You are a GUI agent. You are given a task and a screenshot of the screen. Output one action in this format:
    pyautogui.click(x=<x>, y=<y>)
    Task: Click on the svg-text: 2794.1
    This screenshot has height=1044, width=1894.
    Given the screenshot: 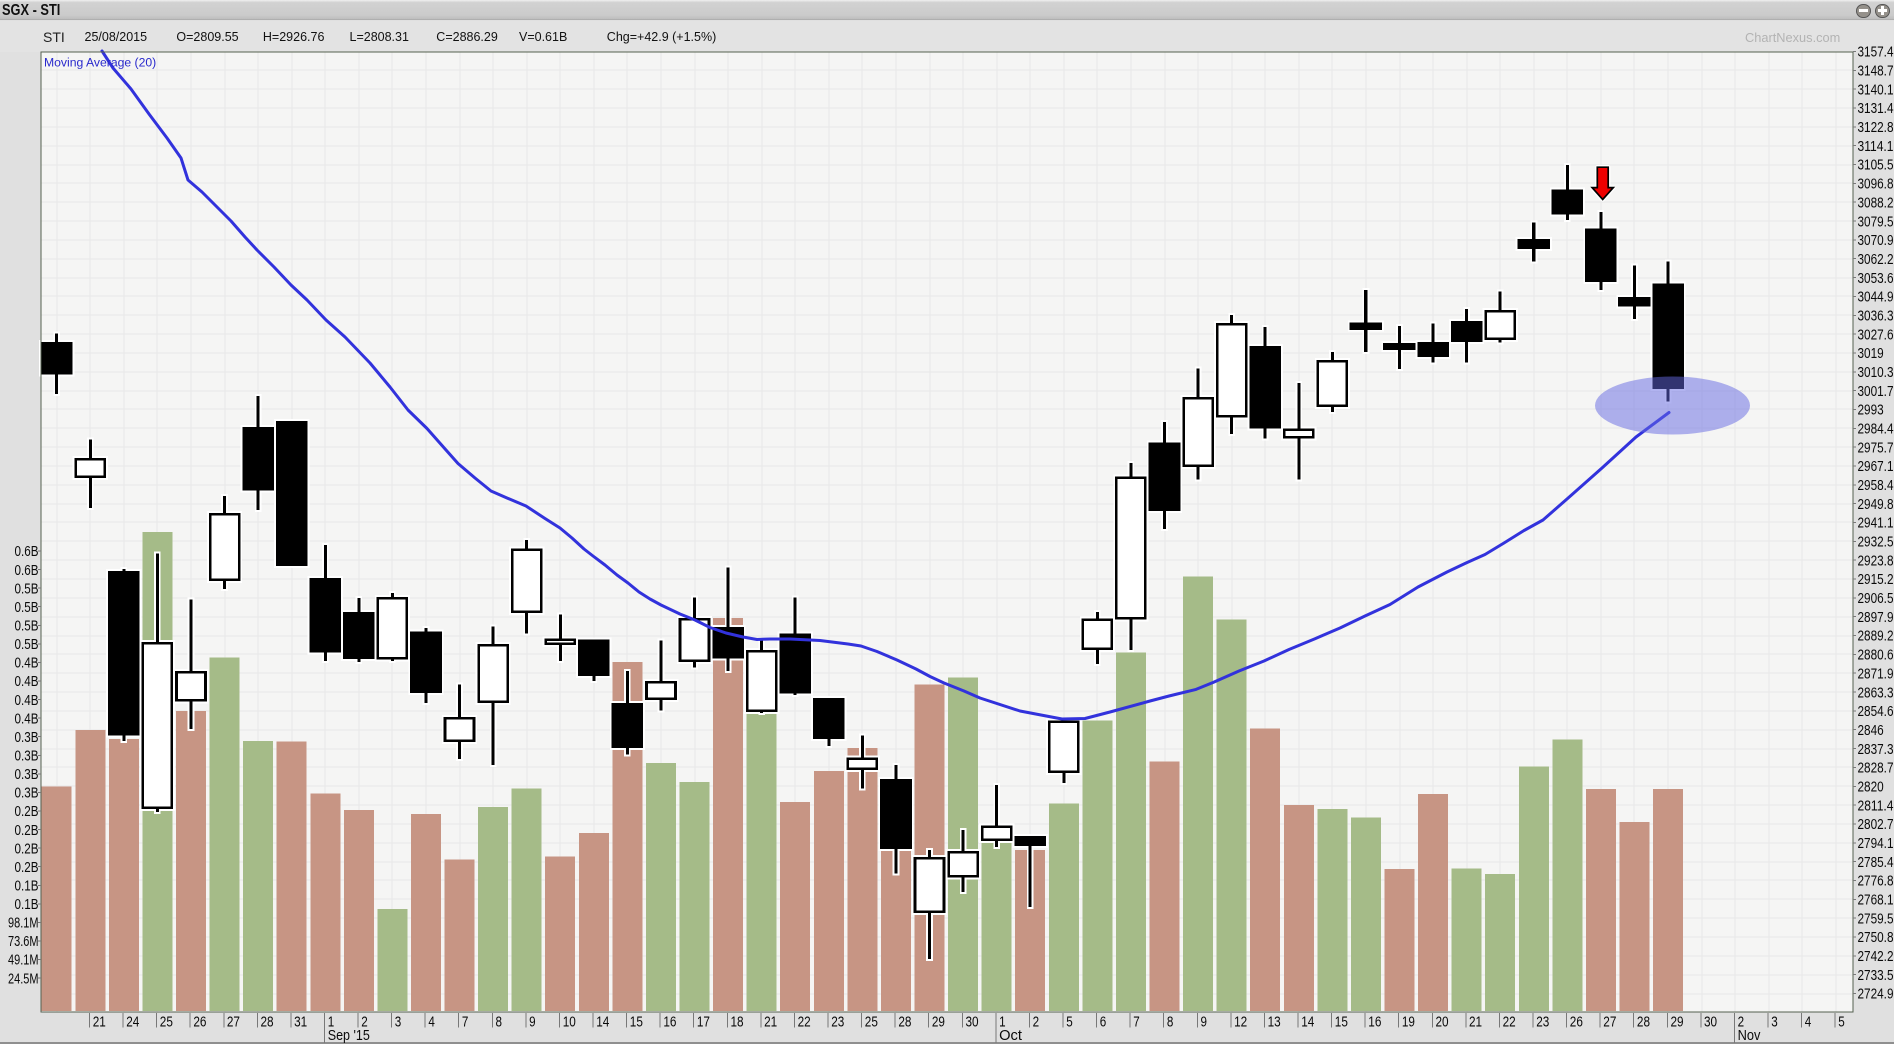 What is the action you would take?
    pyautogui.click(x=1876, y=844)
    